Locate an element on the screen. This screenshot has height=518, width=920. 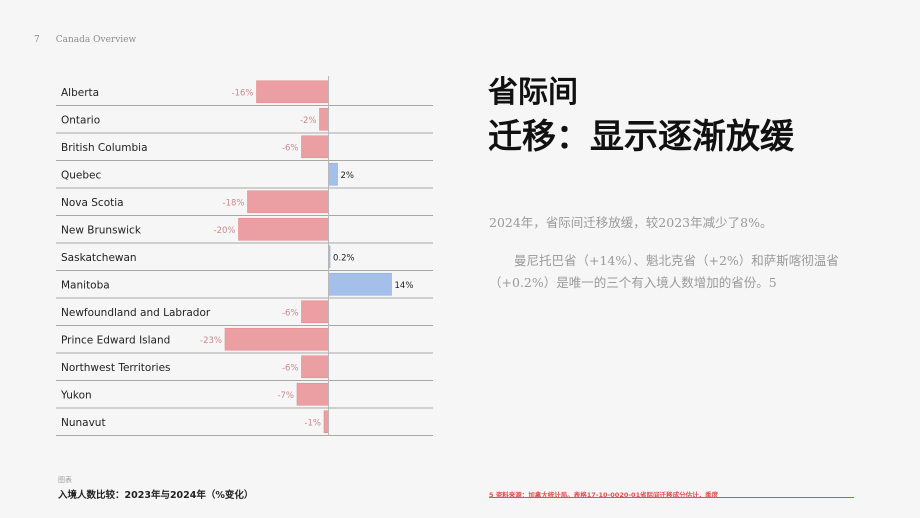
category-label: Quebec is located at coordinates (81, 175).